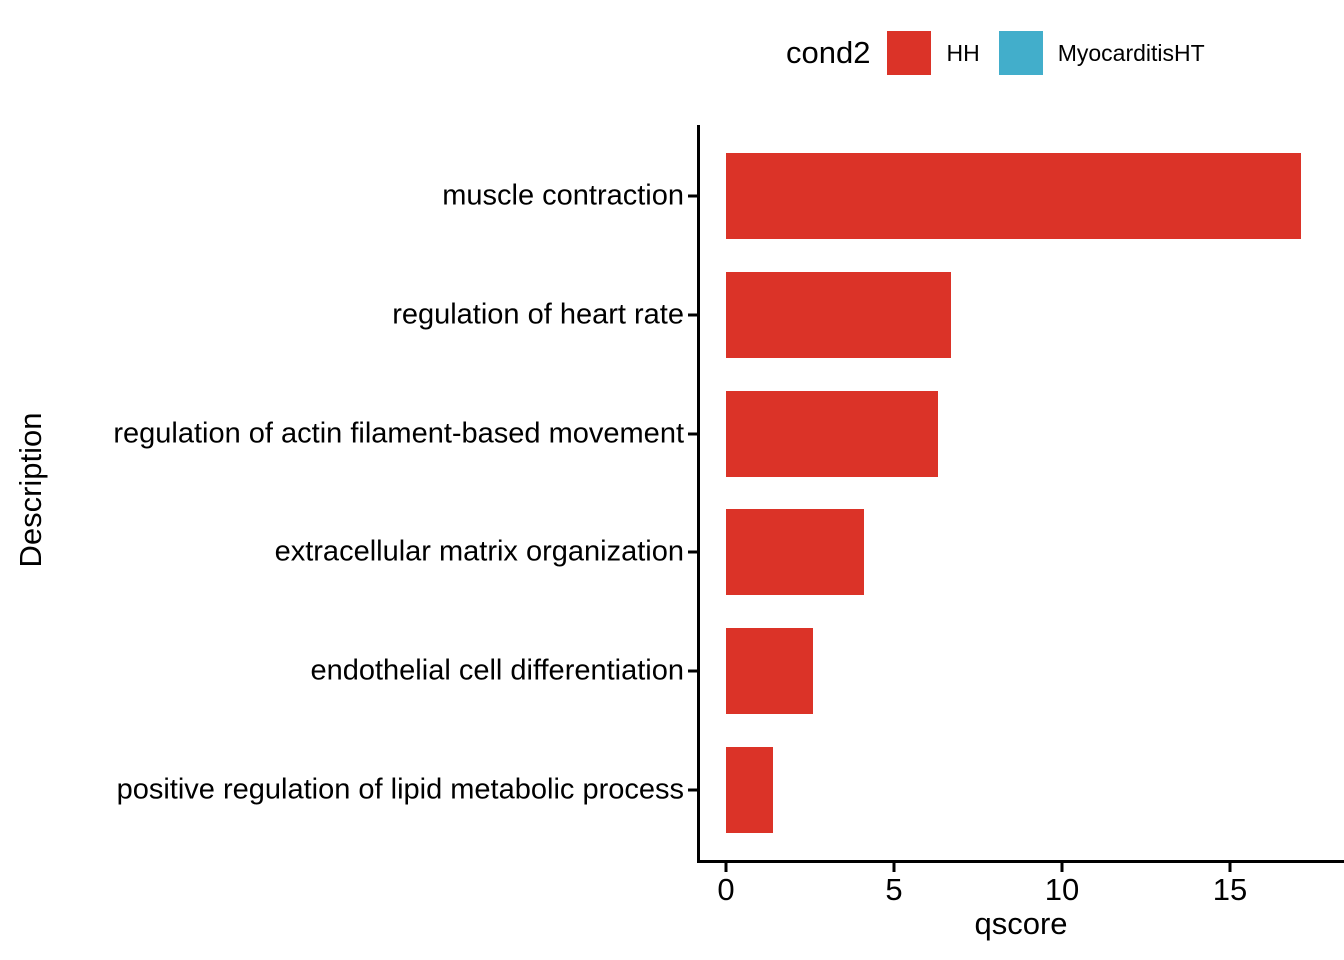  I want to click on x-axis-tick-label-5: 5, so click(894, 889).